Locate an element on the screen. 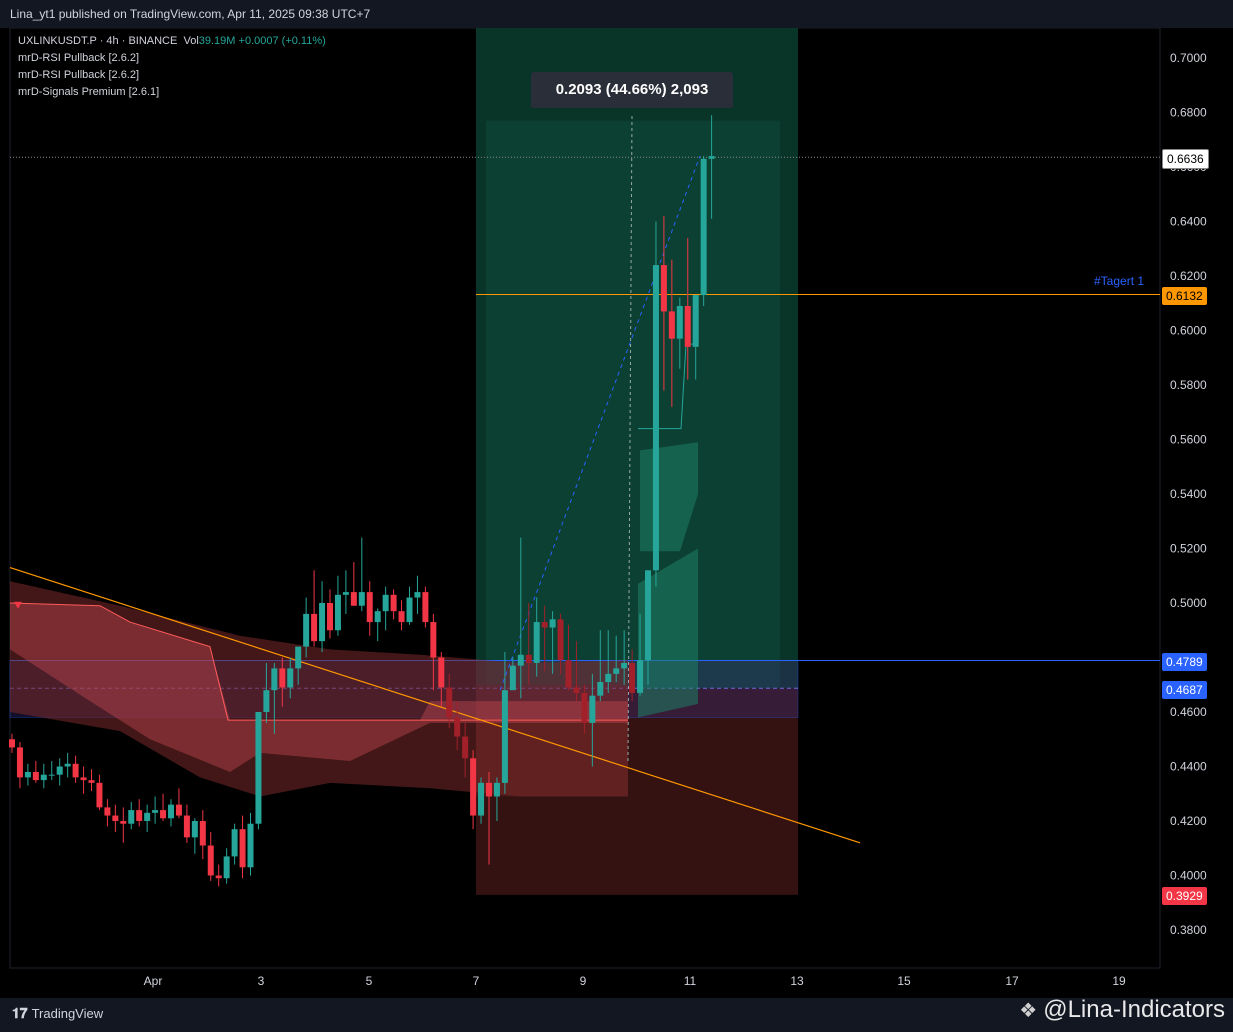 The image size is (1233, 1032). indicator-legend-2: mrD-RSI Pullback [2.6.2] is located at coordinates (78, 75).